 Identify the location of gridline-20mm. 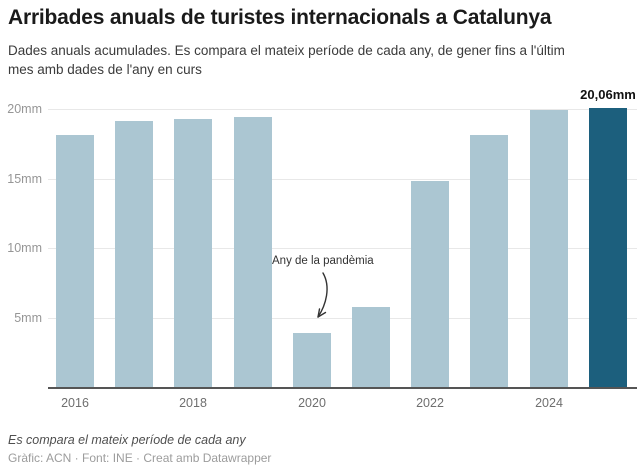
(342, 109).